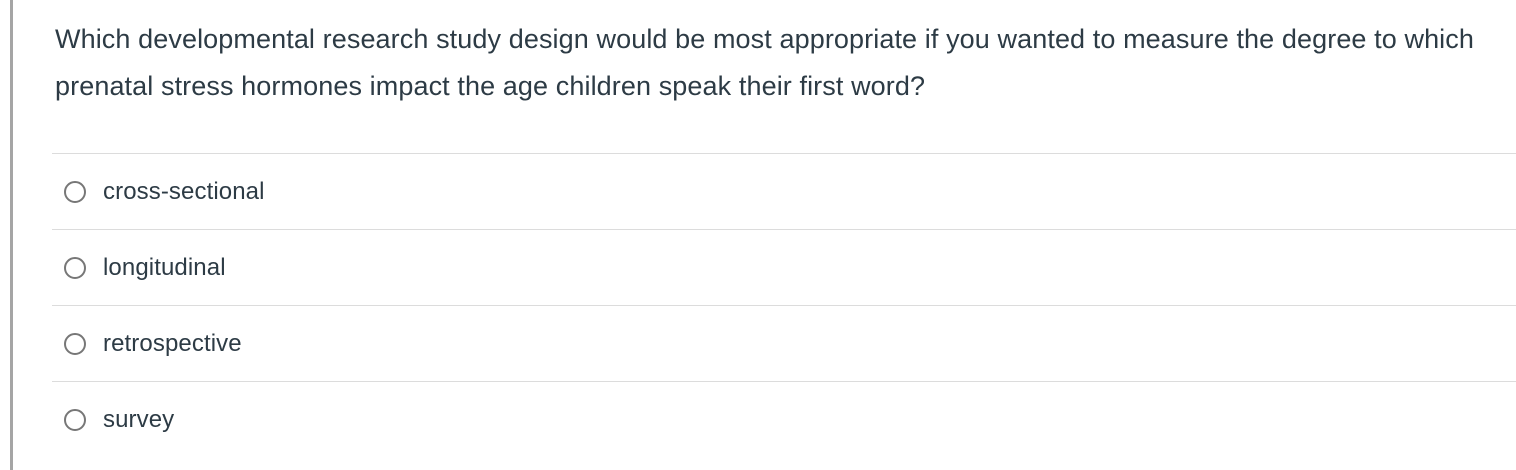 Image resolution: width=1516 pixels, height=470 pixels. Describe the element at coordinates (164, 267) in the screenshot. I see `answer-label: longitudinal` at that location.